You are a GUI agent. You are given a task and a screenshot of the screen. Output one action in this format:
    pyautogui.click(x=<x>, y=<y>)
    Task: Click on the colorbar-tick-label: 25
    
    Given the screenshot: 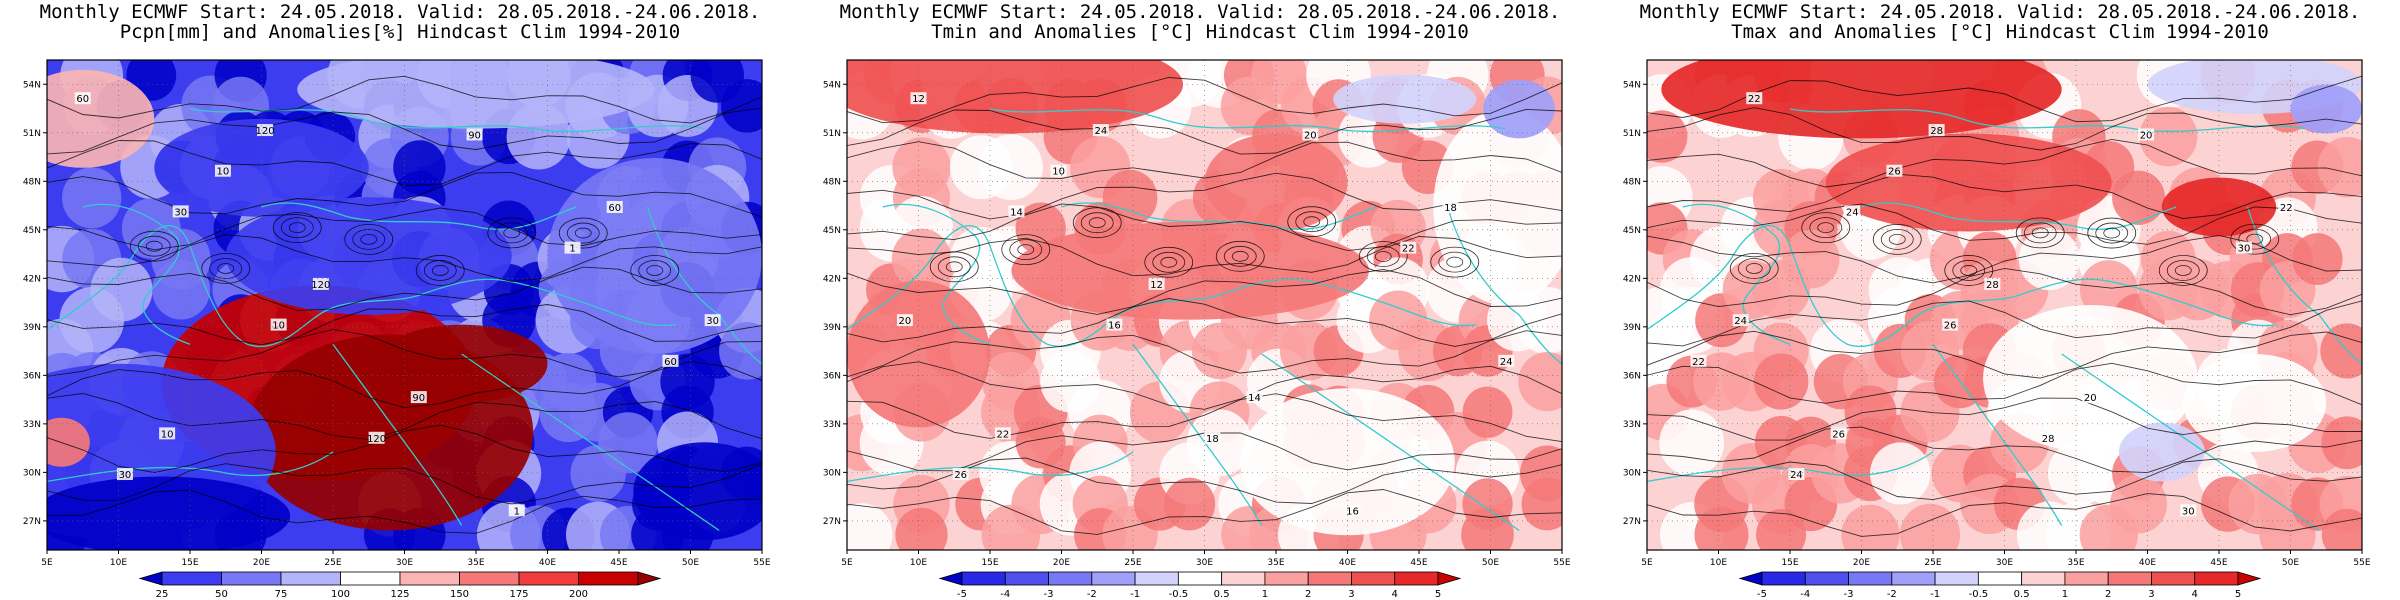 What is the action you would take?
    pyautogui.click(x=162, y=594)
    